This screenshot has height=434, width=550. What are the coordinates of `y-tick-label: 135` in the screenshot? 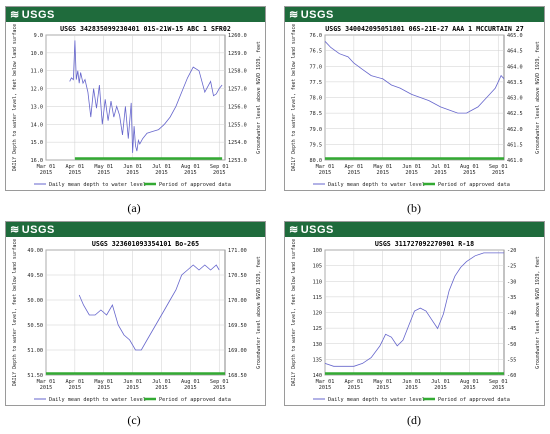 It's located at (317, 360).